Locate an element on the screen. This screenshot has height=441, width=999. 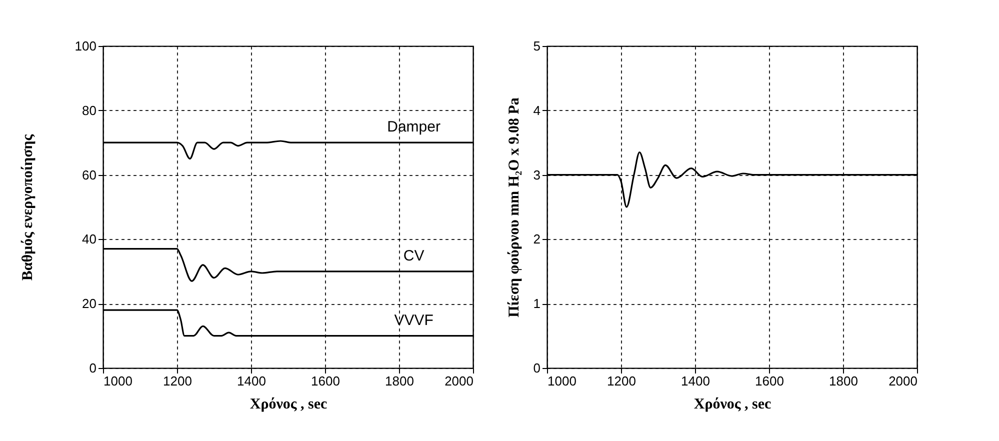
y-tick-label: 80 is located at coordinates (89, 110).